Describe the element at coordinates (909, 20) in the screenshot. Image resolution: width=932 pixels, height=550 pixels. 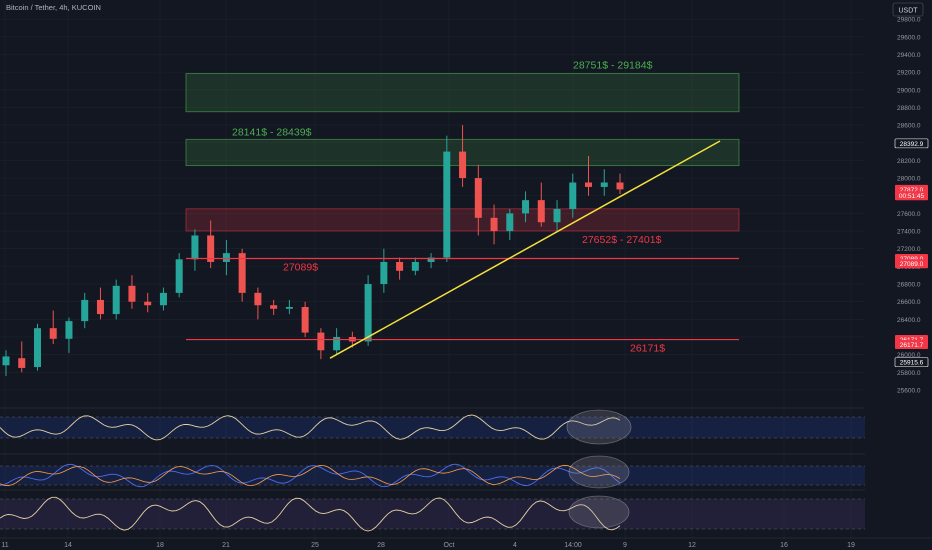
I see `price-tick: 29800.0` at that location.